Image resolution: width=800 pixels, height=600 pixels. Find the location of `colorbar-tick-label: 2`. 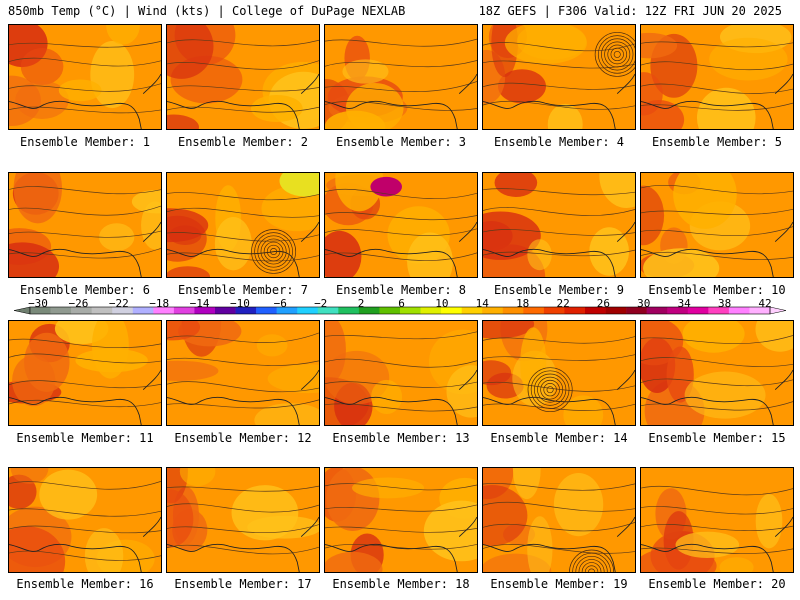

colorbar-tick-label: 2 is located at coordinates (361, 303).